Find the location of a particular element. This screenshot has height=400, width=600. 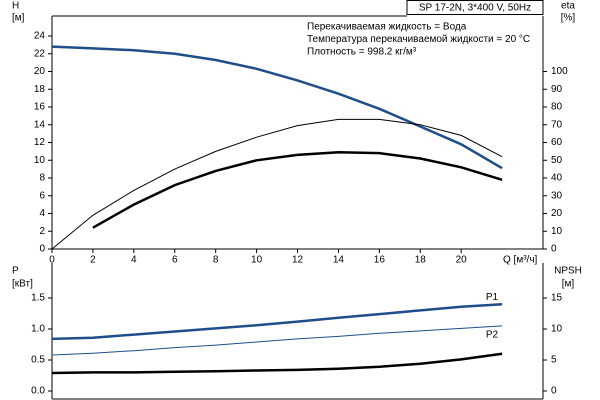

x-tick-label: 2 is located at coordinates (93, 260).